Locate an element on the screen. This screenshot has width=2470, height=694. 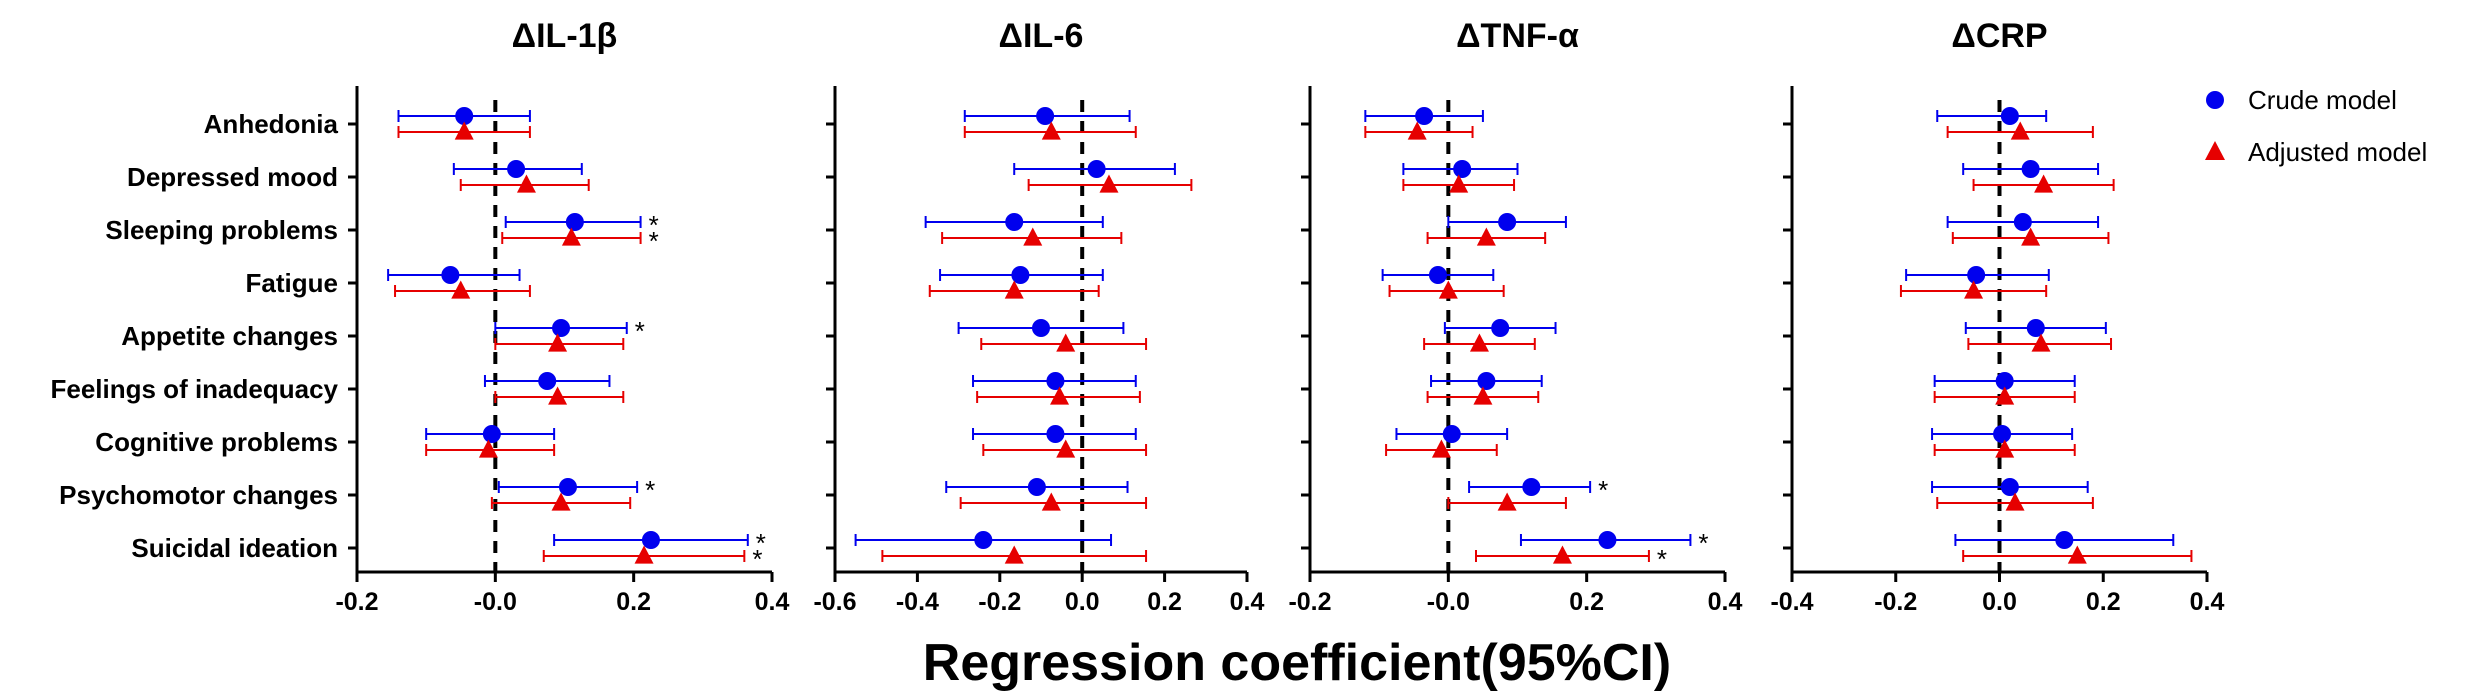
x-tick-label: -0.4 is located at coordinates (917, 602).